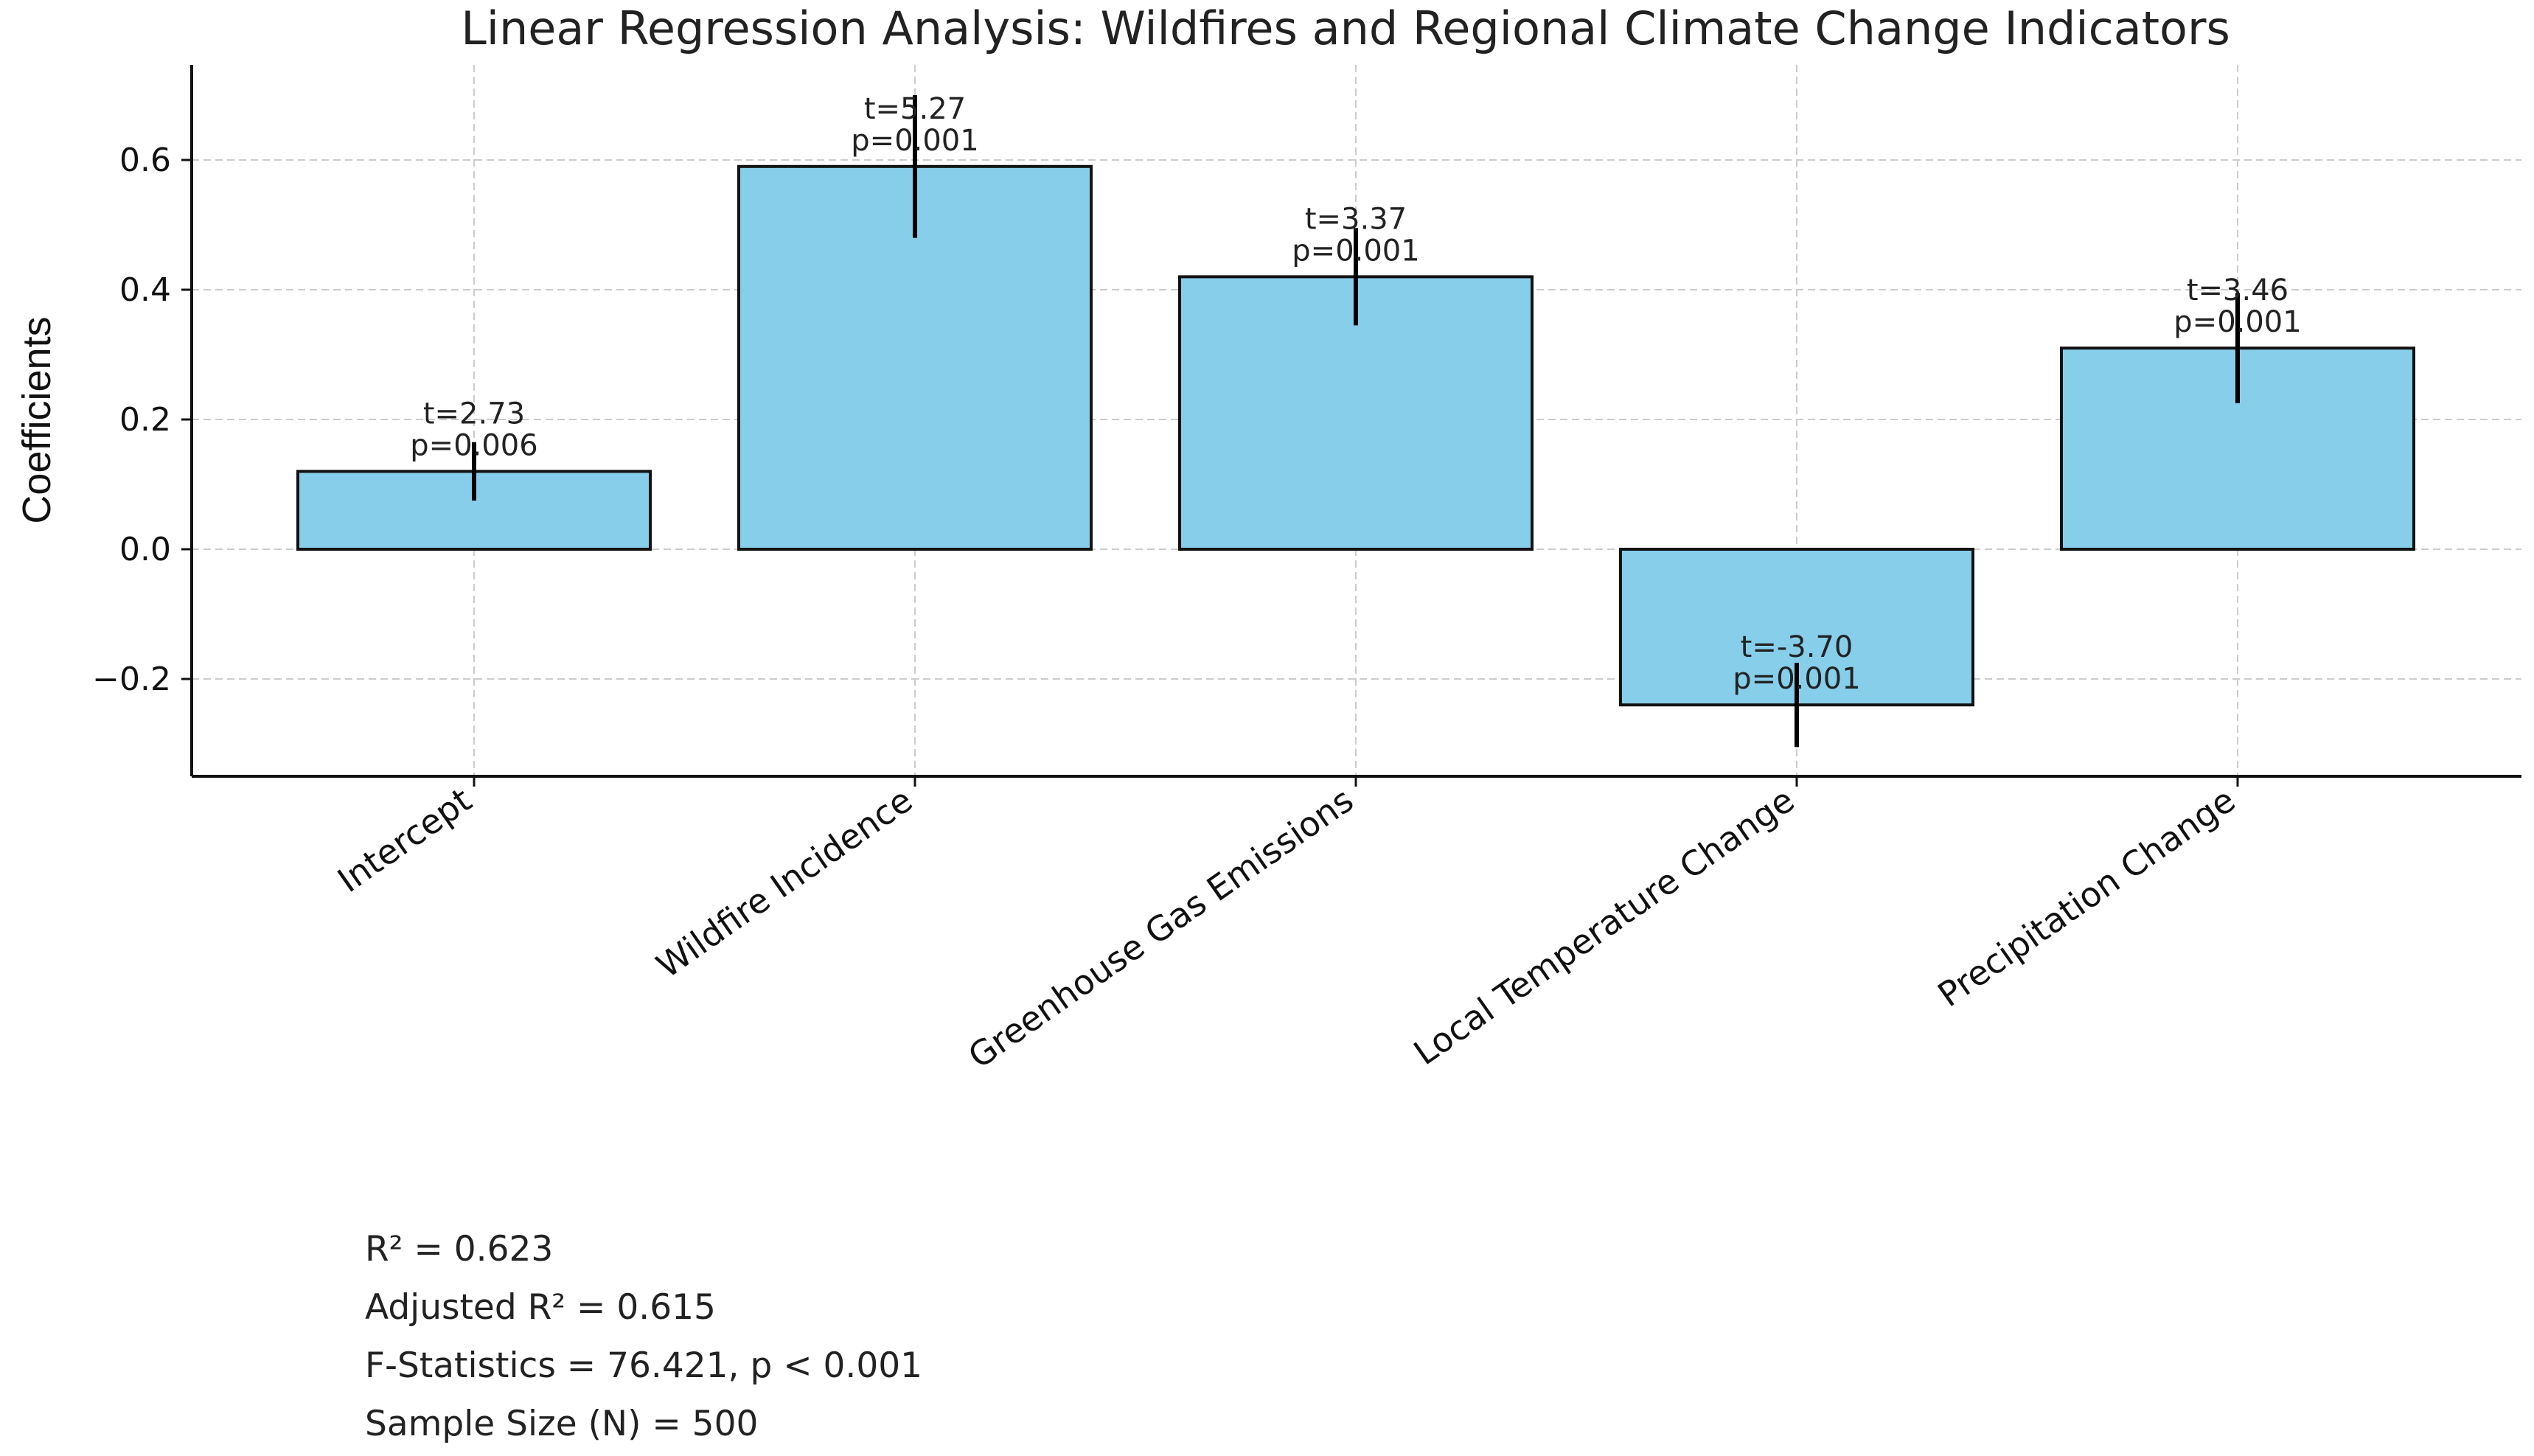 The image size is (2534, 1456). Describe the element at coordinates (1604, 927) in the screenshot. I see `x-tick-label: Local Temperature Change` at that location.